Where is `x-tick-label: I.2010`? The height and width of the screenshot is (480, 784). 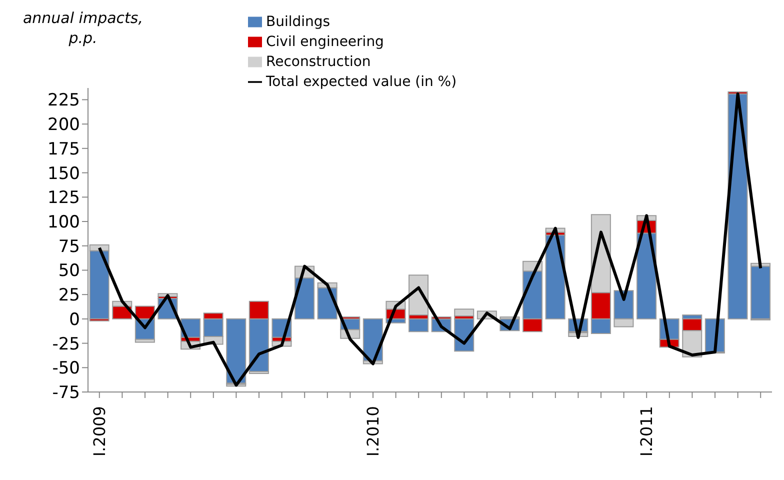 x-tick-label: I.2010 is located at coordinates (373, 431).